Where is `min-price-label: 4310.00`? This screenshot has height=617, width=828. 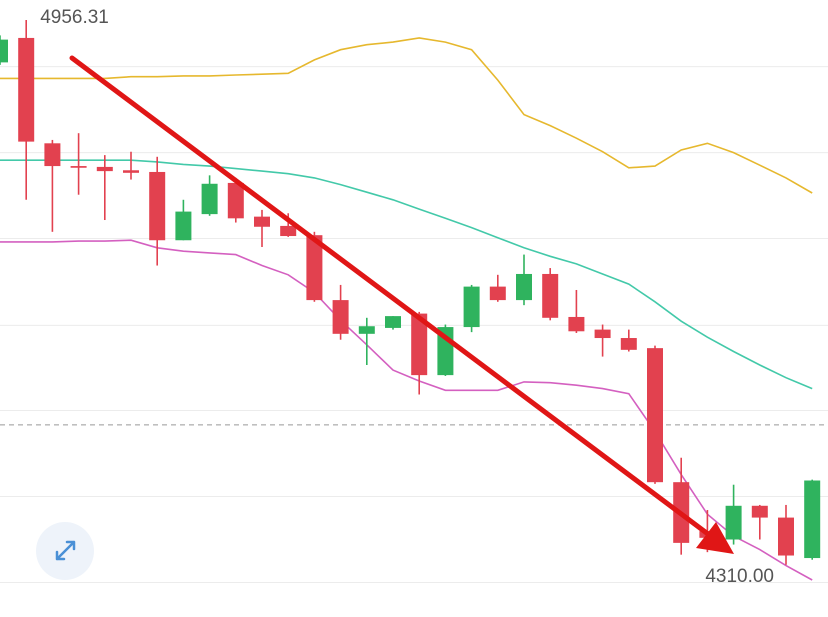
min-price-label: 4310.00 is located at coordinates (739, 576).